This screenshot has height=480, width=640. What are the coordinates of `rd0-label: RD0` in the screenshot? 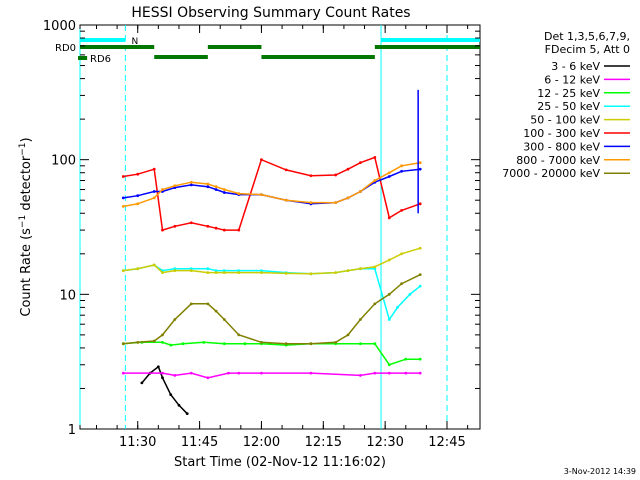 It's located at (65, 48).